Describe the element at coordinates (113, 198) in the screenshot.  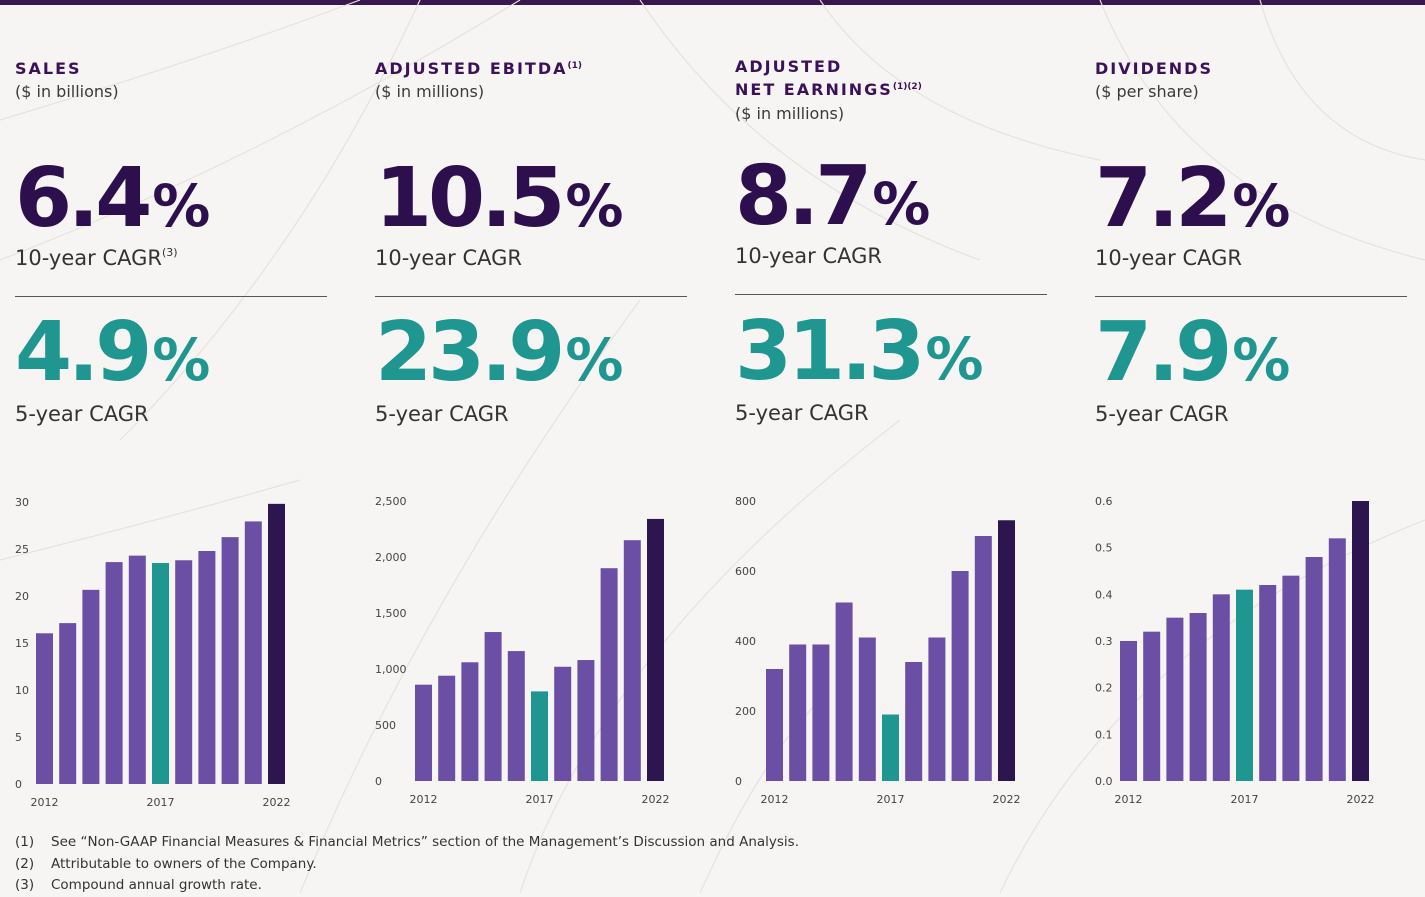
I see `ten-year-cagr-value: 6.4%` at that location.